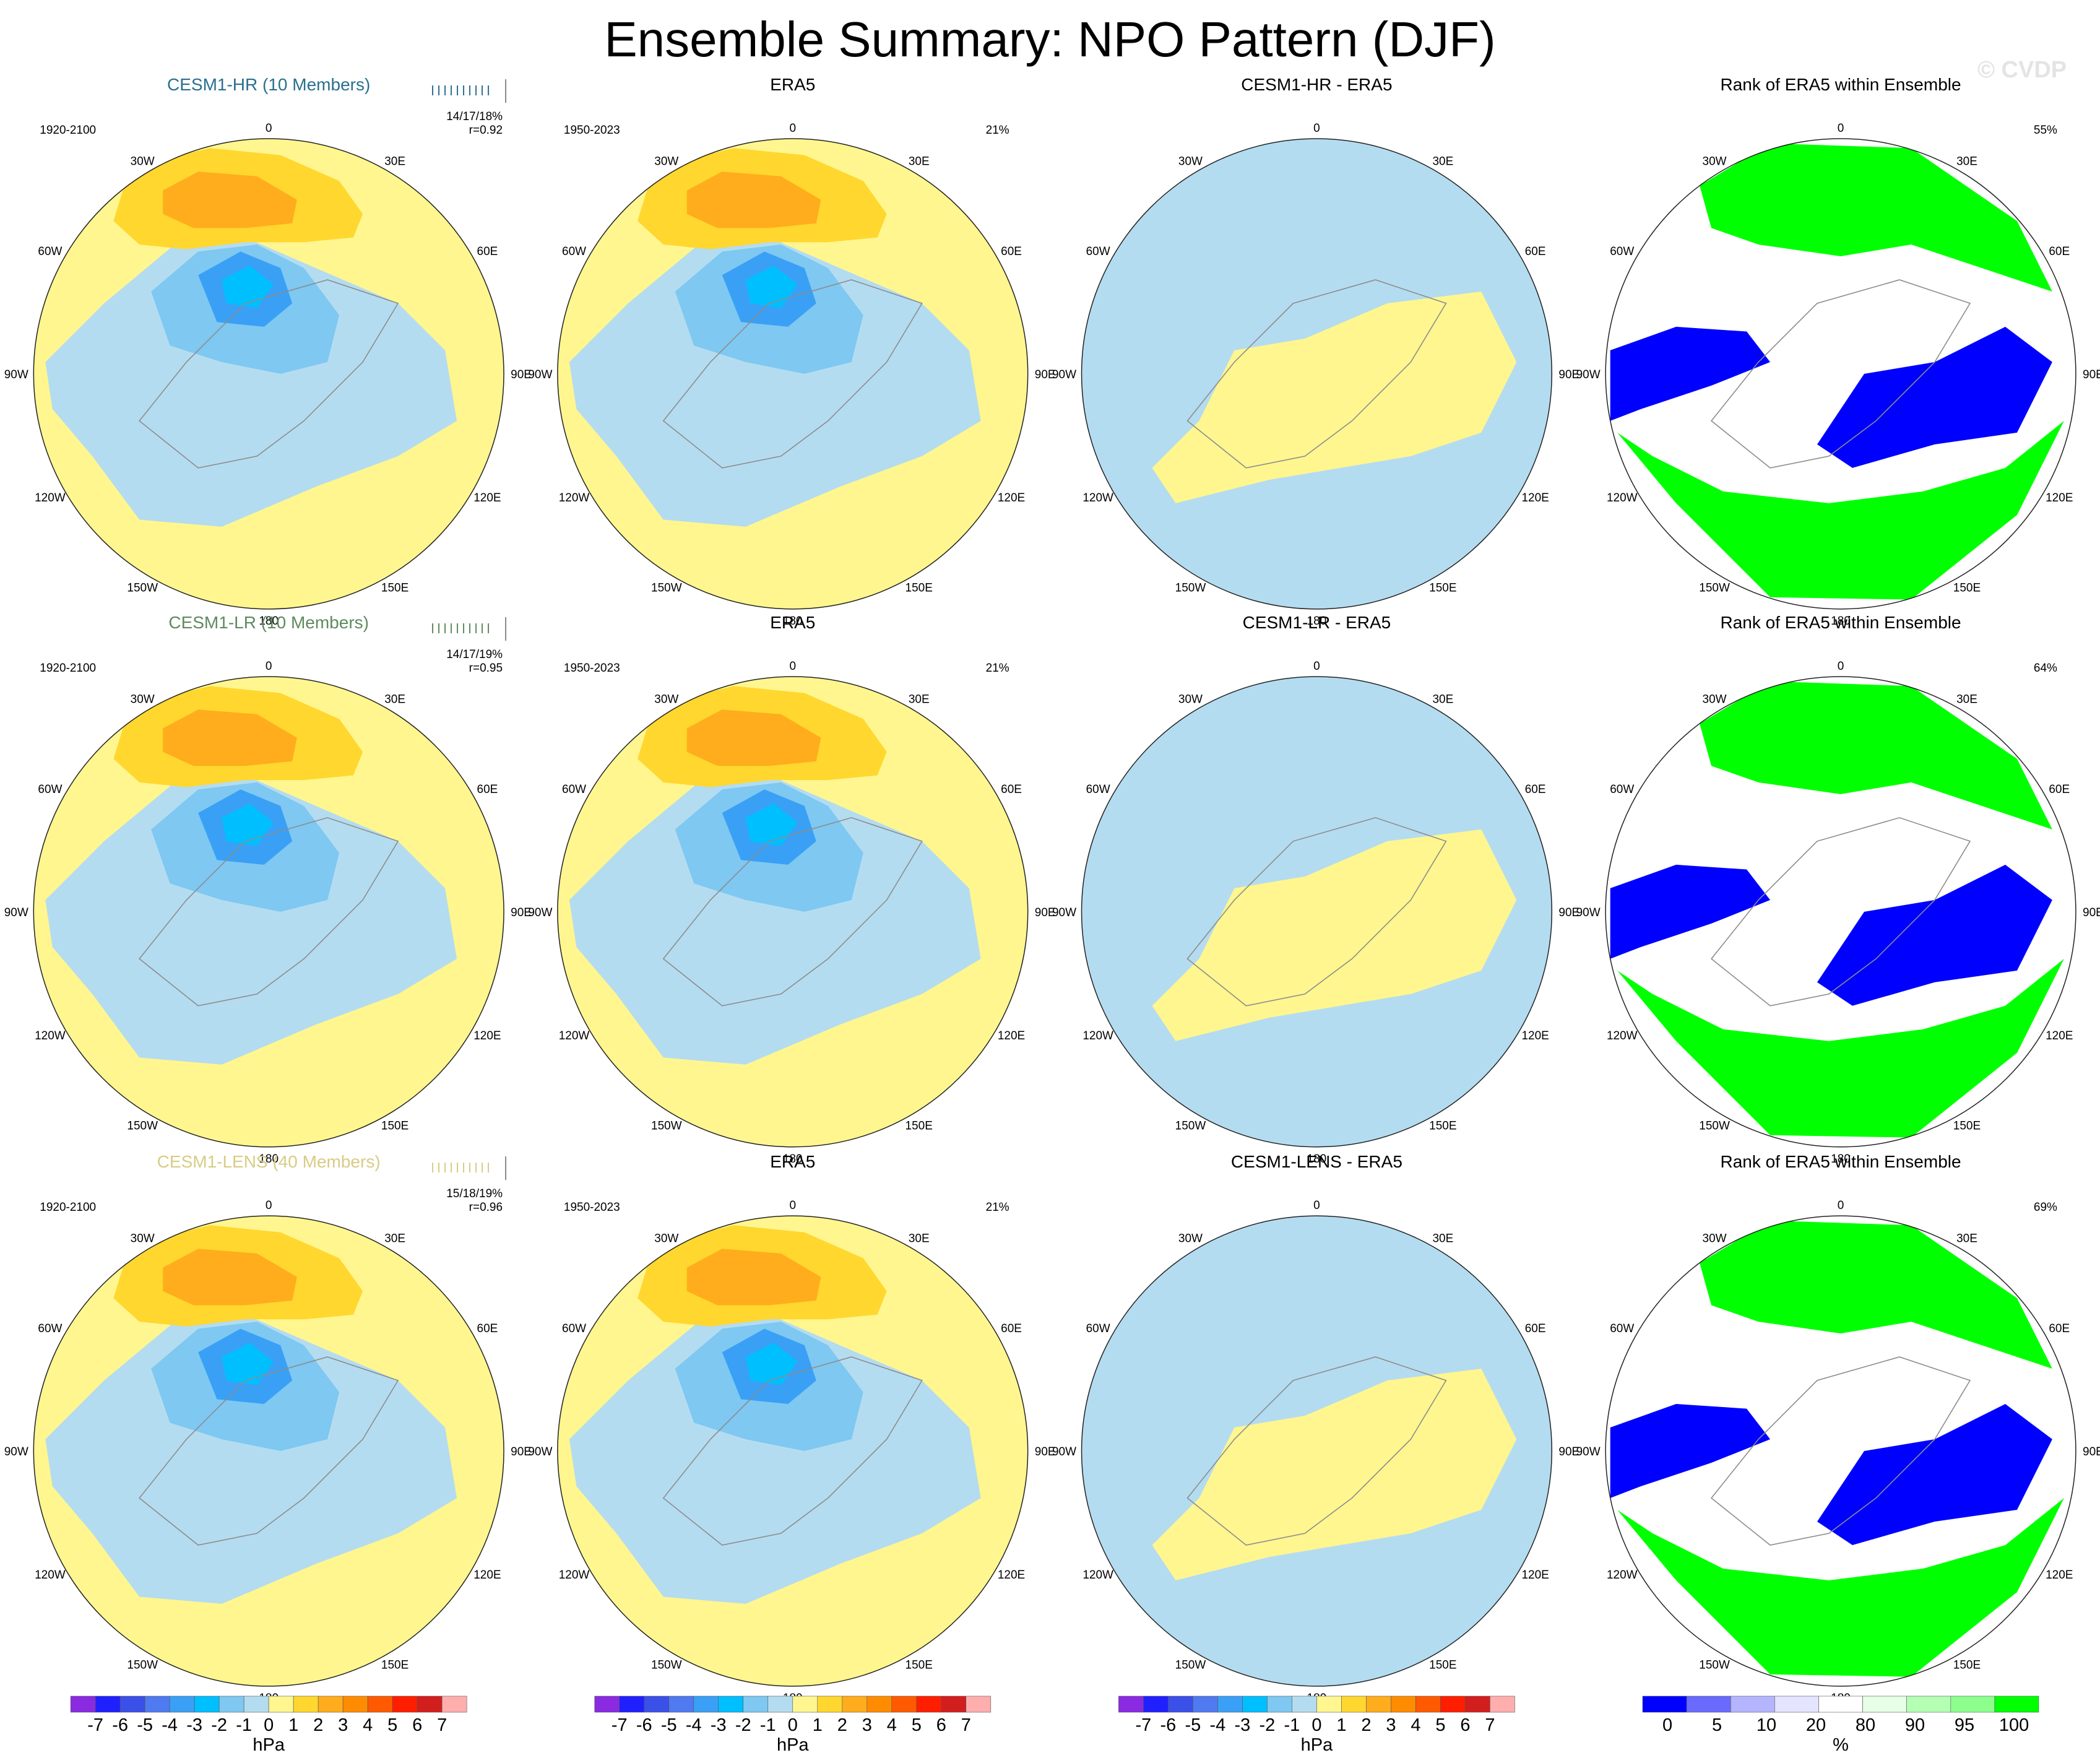  Describe the element at coordinates (248, 825) in the screenshot. I see `contour-lowDeep` at that location.